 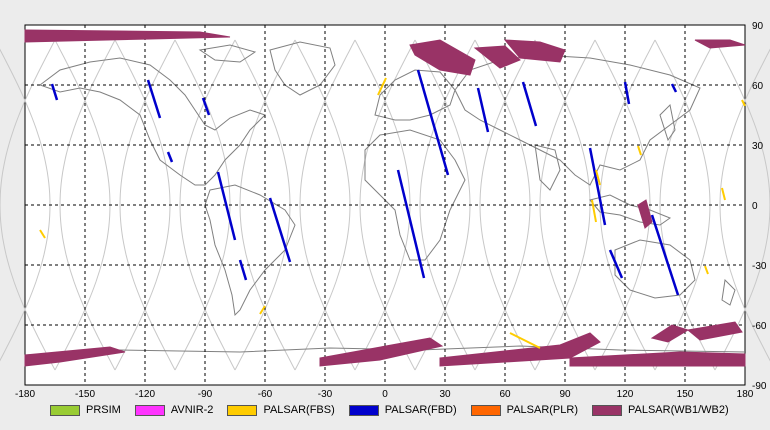 I want to click on lon-tick-label: -120, so click(x=145, y=394).